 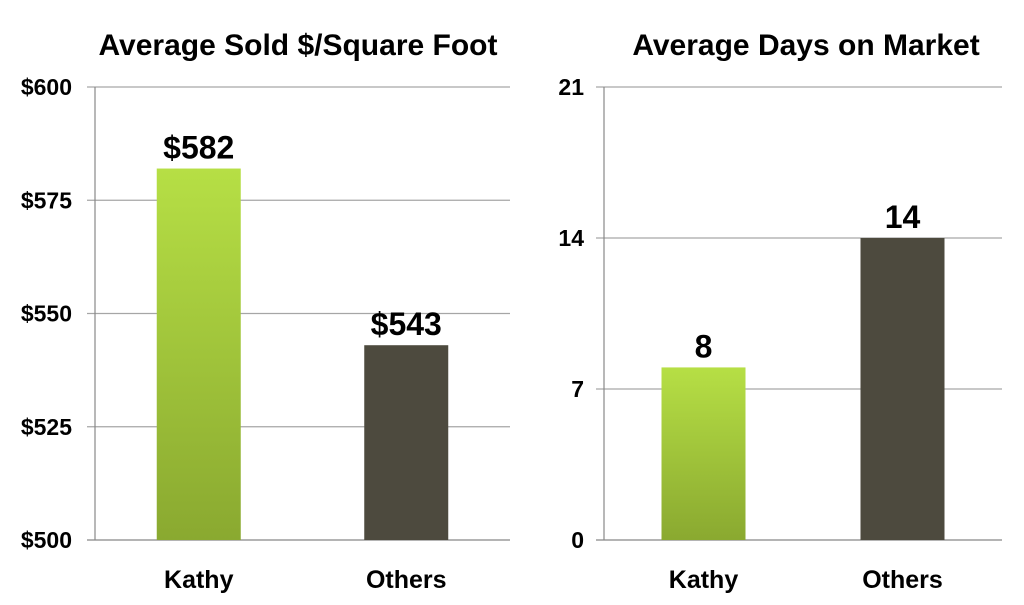 I want to click on y-tick-label: 7, so click(x=577, y=389).